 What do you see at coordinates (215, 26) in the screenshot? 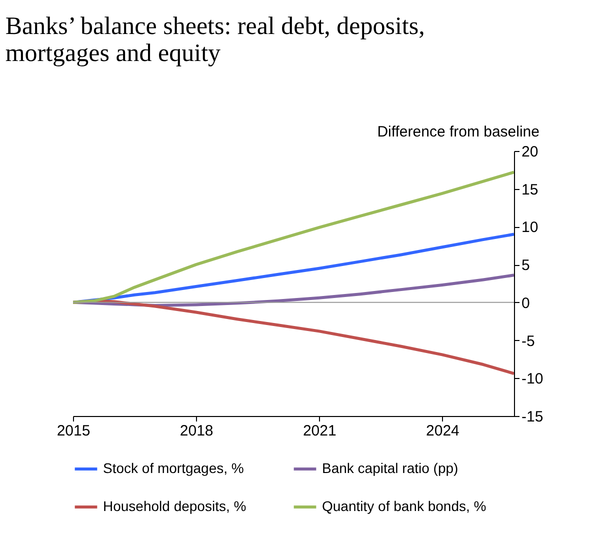
I see `text: Banks’ balance sheets: real debt, deposits,` at bounding box center [215, 26].